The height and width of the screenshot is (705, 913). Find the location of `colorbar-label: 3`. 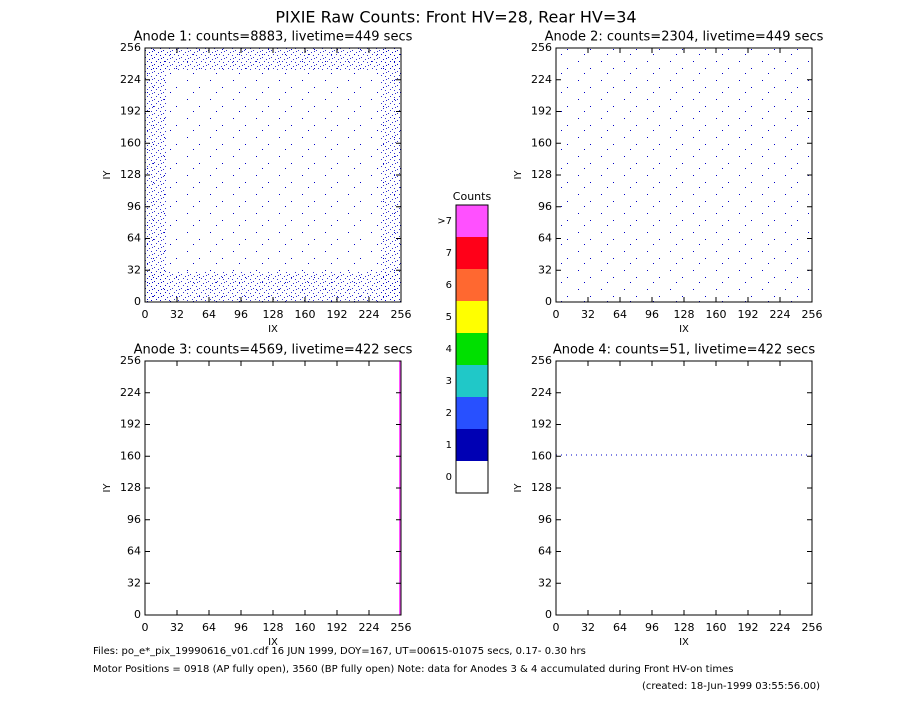

colorbar-label: 3 is located at coordinates (449, 381).